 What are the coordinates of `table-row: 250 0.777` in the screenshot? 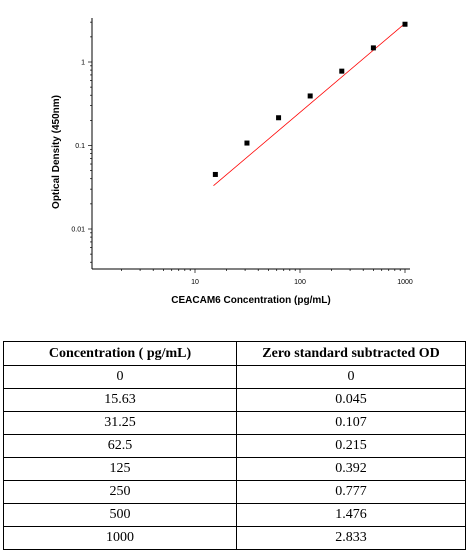 It's located at (234, 492).